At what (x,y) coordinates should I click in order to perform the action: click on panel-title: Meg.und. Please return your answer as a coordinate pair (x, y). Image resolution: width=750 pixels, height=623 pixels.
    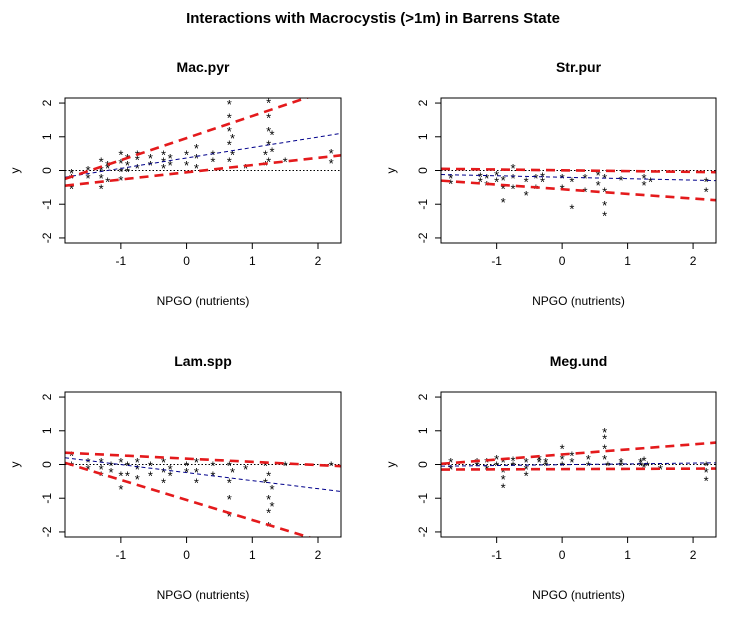
    Looking at the image, I should click on (579, 361).